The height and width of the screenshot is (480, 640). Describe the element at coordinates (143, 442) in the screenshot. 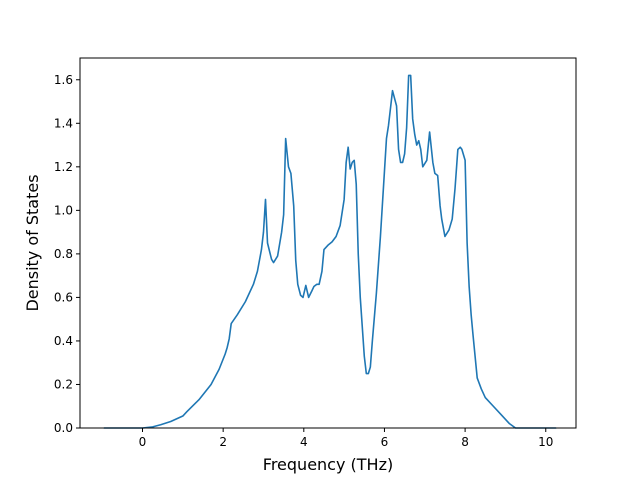

I see `x-tick-label: 0` at that location.